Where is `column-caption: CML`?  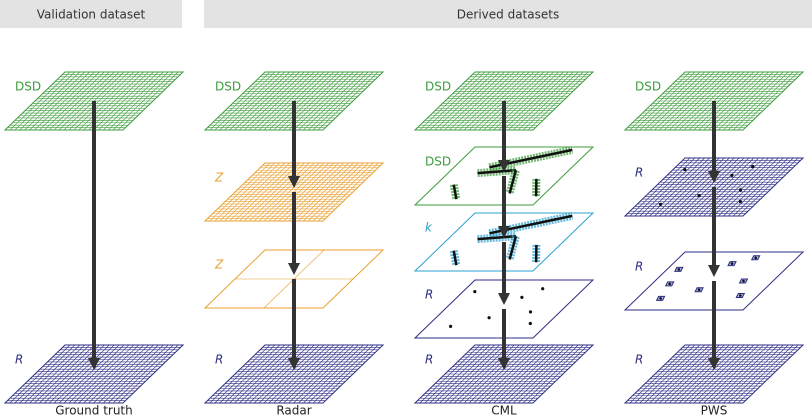 column-caption: CML is located at coordinates (504, 411).